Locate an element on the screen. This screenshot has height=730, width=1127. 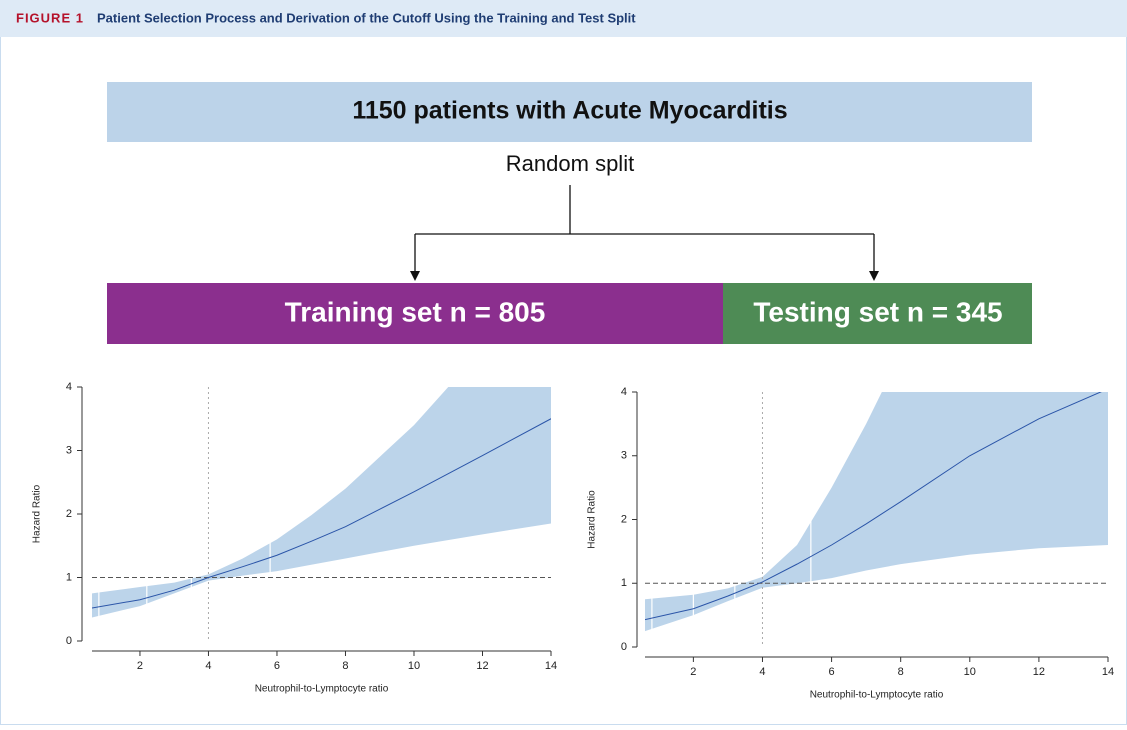
root-box is located at coordinates (569, 112).